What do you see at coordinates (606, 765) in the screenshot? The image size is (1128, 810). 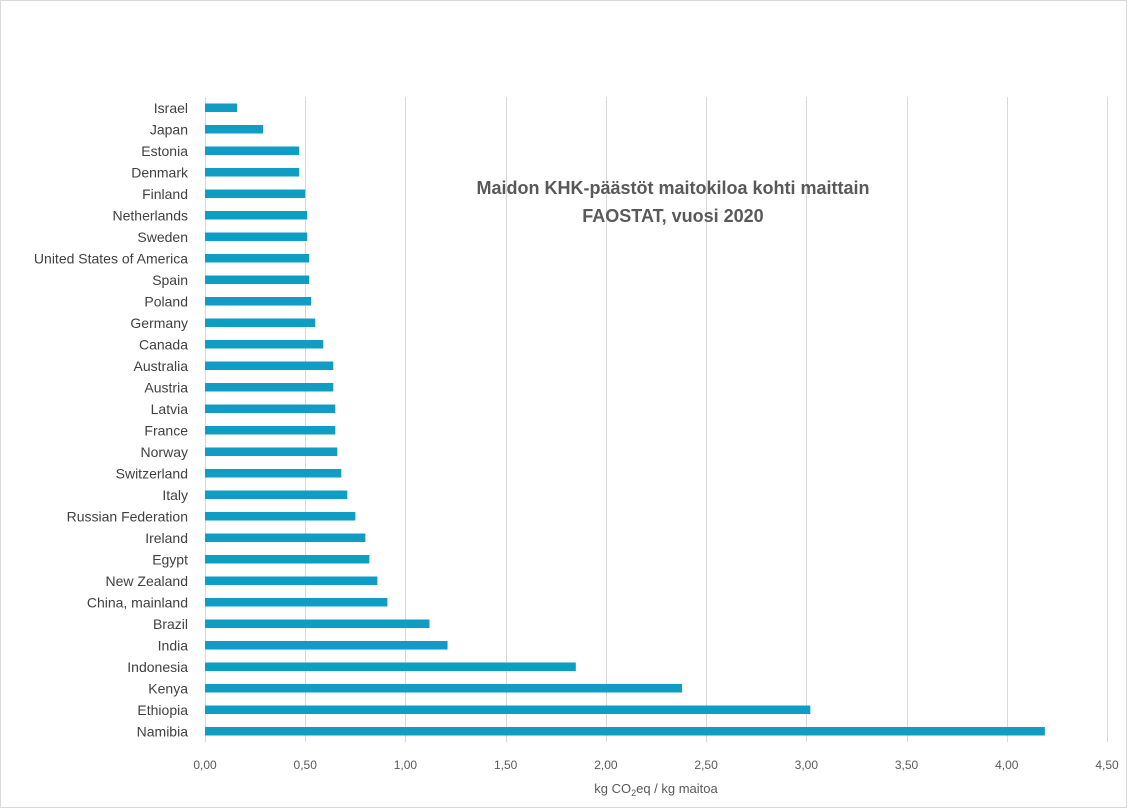 I see `x-tick-label: 2,00` at bounding box center [606, 765].